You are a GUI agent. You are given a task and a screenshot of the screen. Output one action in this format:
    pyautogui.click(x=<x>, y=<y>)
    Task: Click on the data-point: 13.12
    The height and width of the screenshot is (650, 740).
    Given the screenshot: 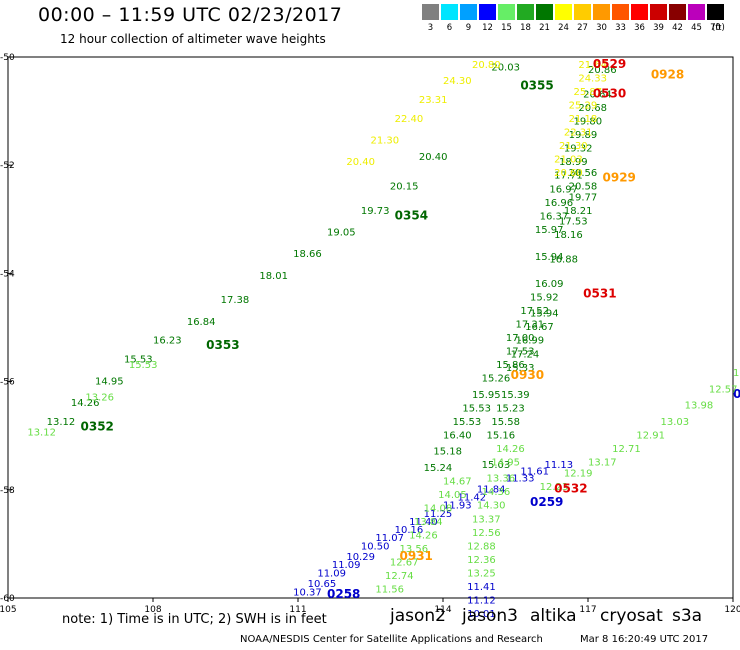 What is the action you would take?
    pyautogui.click(x=61, y=422)
    